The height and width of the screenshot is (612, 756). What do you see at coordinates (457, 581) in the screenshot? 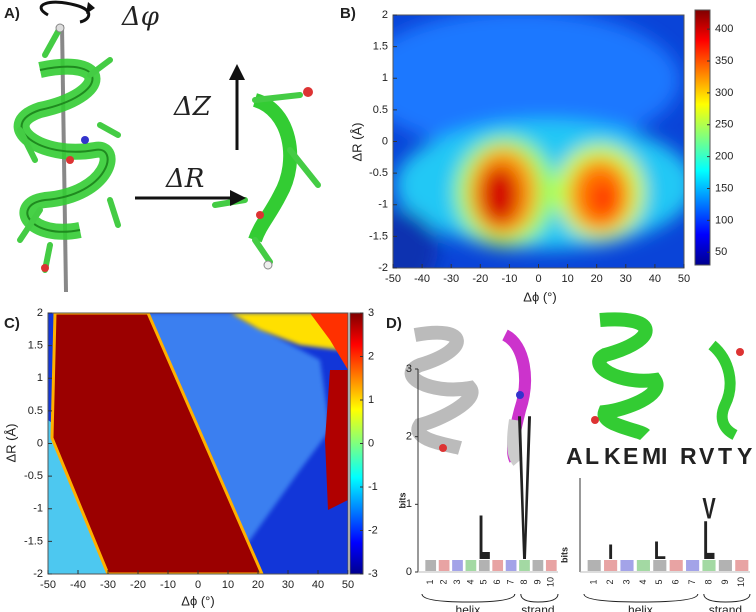
I see `position-label: 3` at bounding box center [457, 581].